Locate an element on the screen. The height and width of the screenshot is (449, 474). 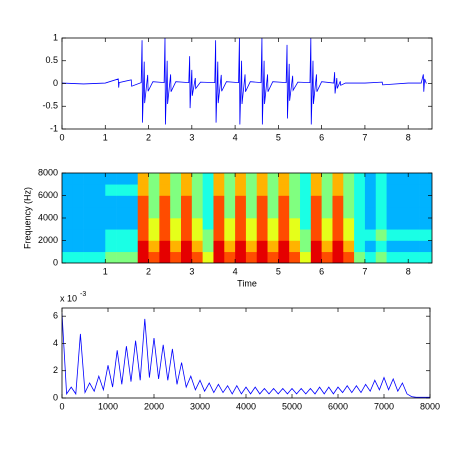
y-tick-label: 8000 is located at coordinates (48, 172).